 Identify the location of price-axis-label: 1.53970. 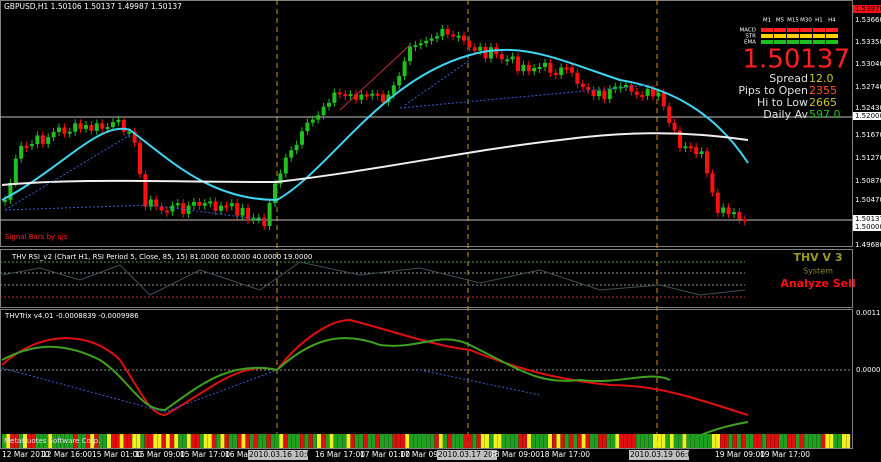
(868, 9).